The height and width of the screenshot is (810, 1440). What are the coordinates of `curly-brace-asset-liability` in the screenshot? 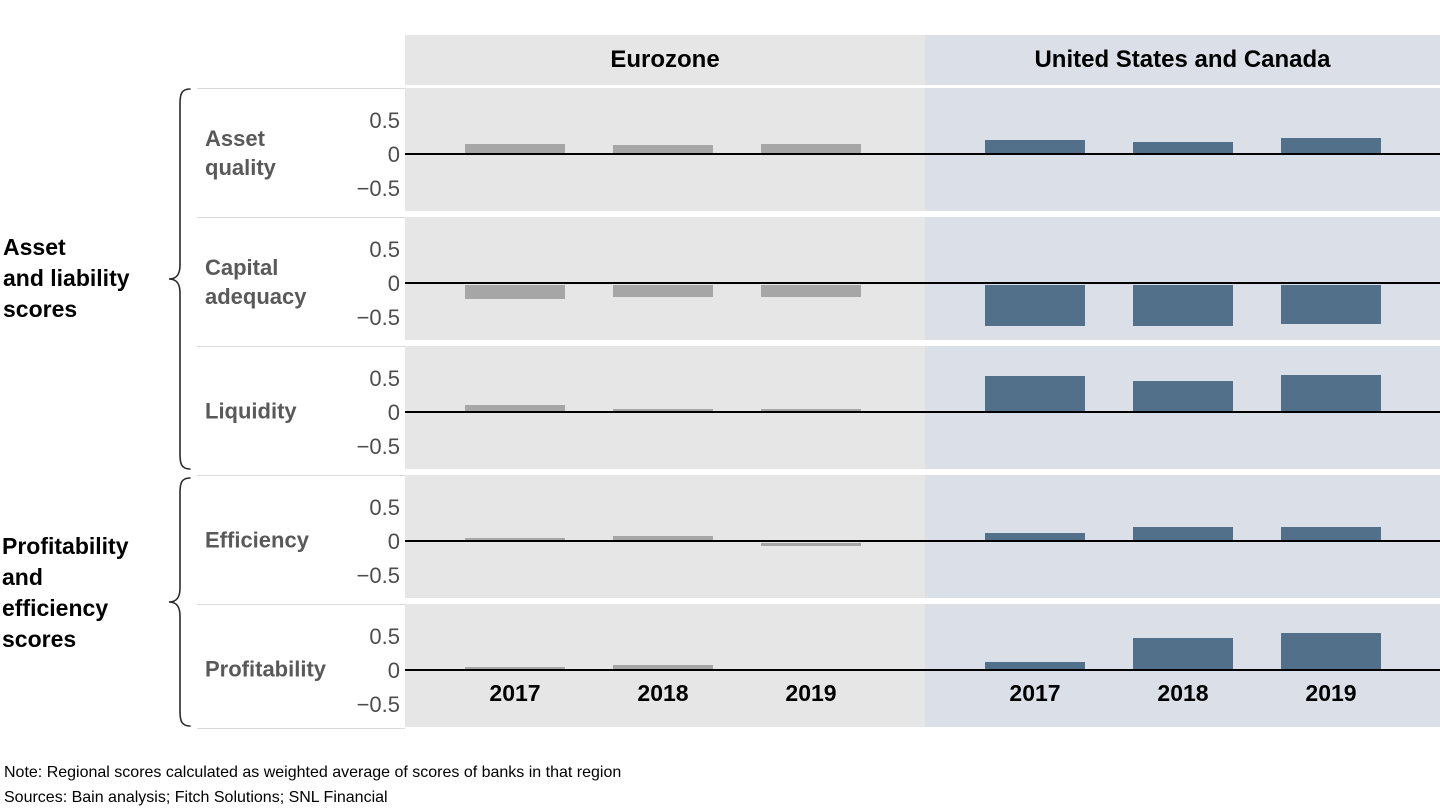 It's located at (179, 279).